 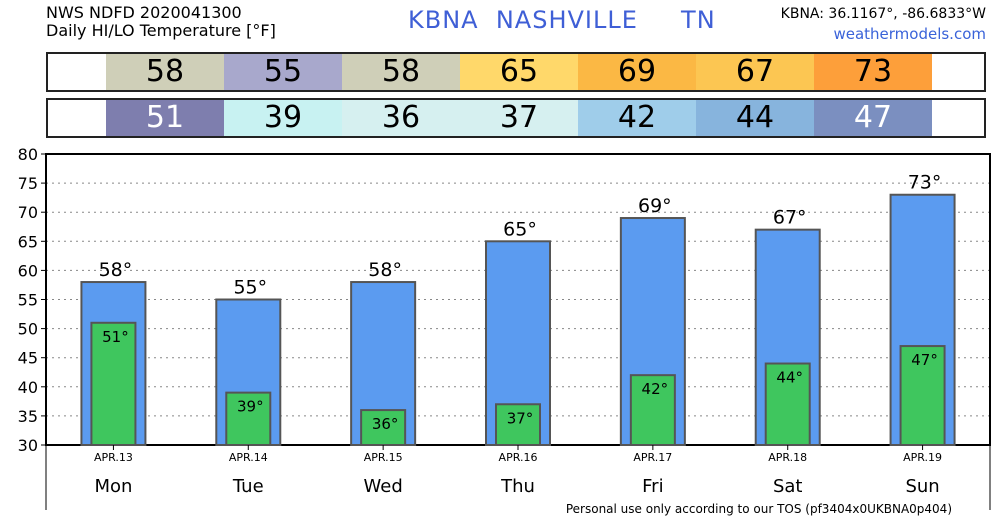 I want to click on y-tick-label: 75, so click(x=28, y=183).